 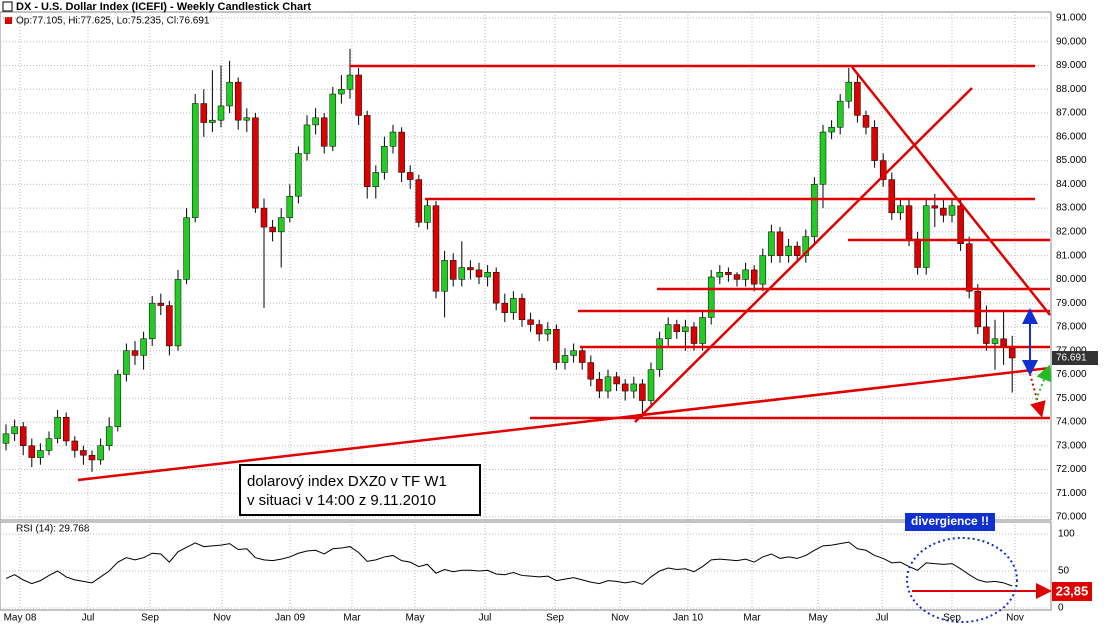 What do you see at coordinates (509, 564) in the screenshot?
I see `rsi-line` at bounding box center [509, 564].